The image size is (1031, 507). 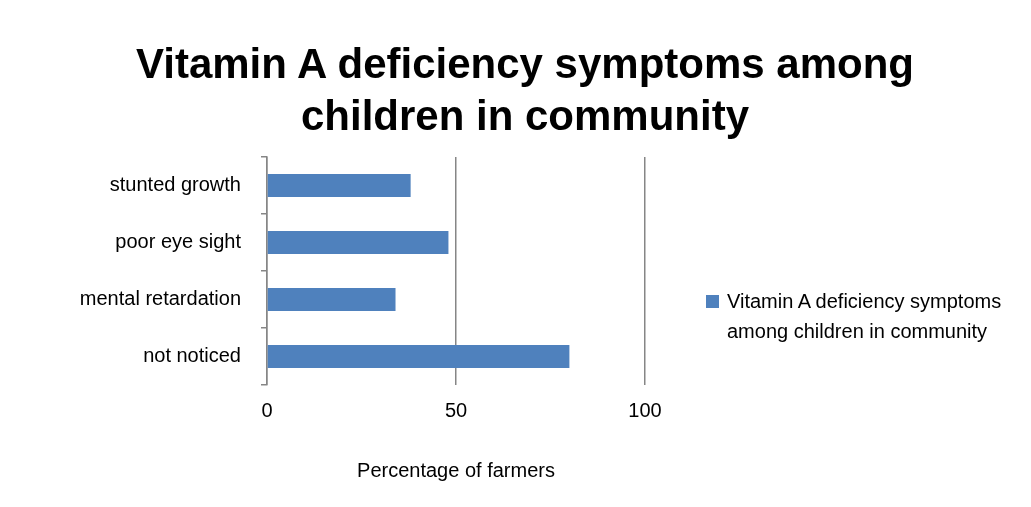 What do you see at coordinates (865, 316) in the screenshot?
I see `legend-label: Vitamin A deficiency symptoms among children in community` at bounding box center [865, 316].